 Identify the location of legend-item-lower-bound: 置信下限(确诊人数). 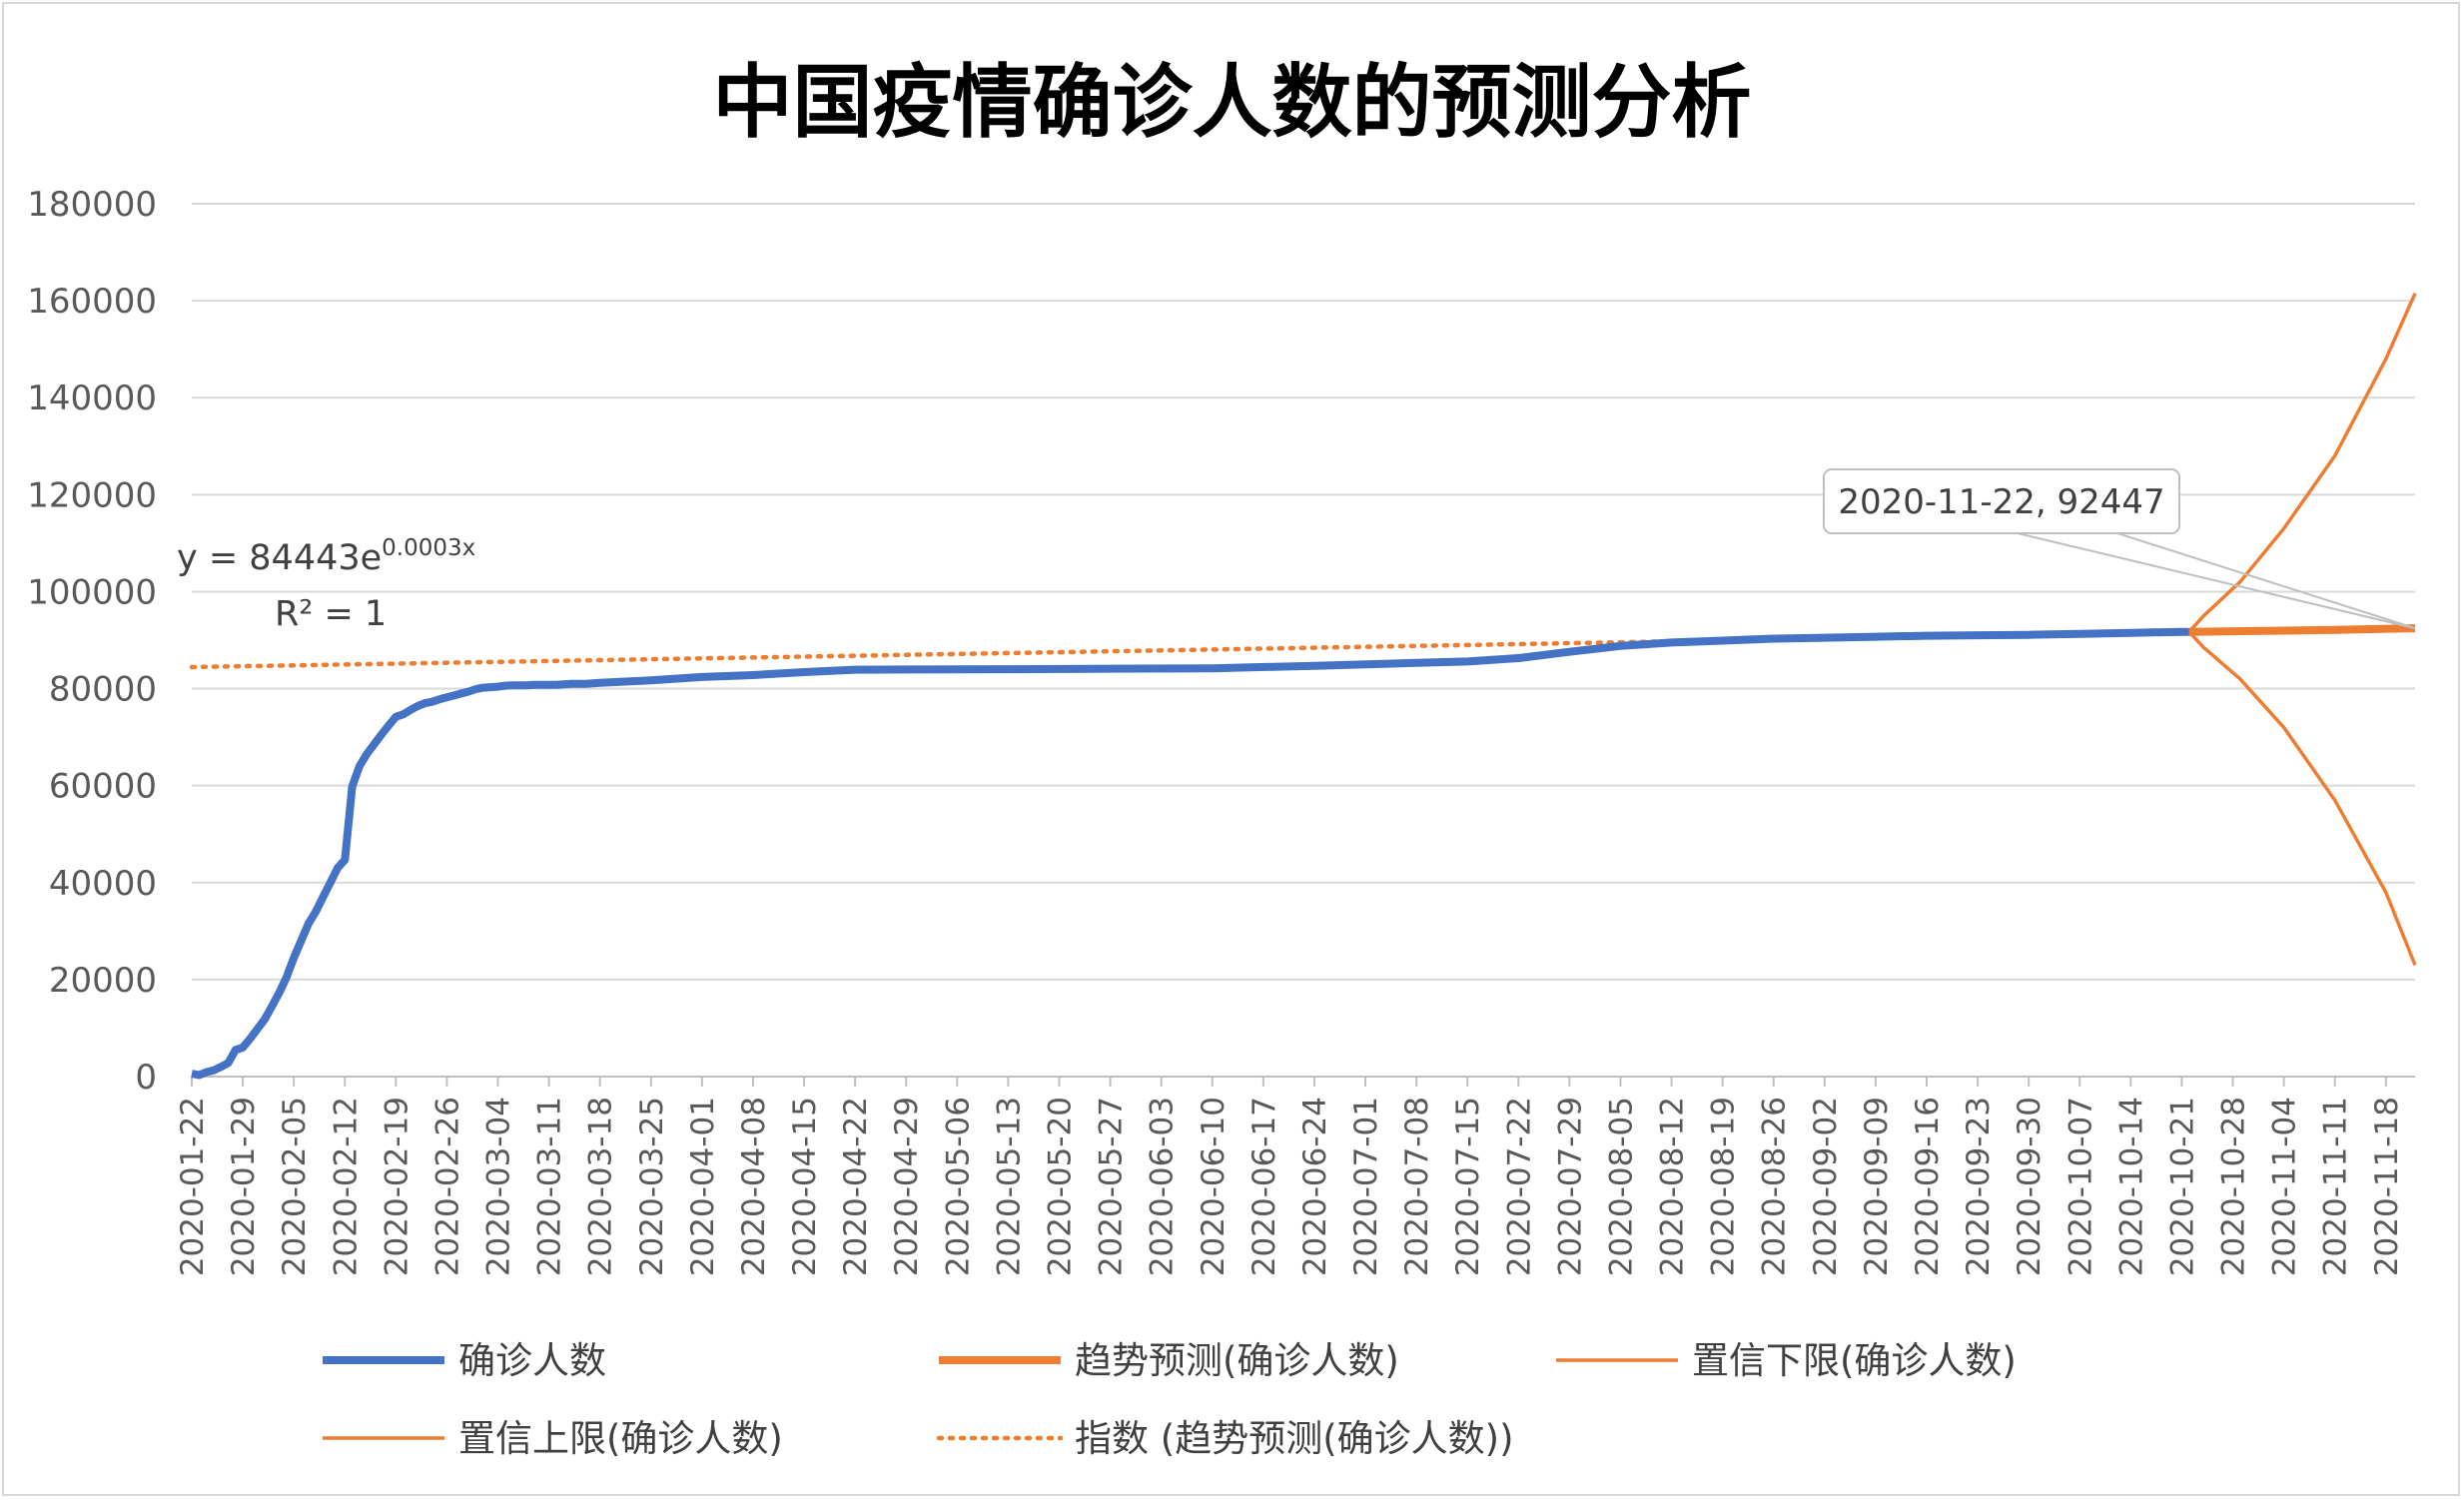
(1787, 1360).